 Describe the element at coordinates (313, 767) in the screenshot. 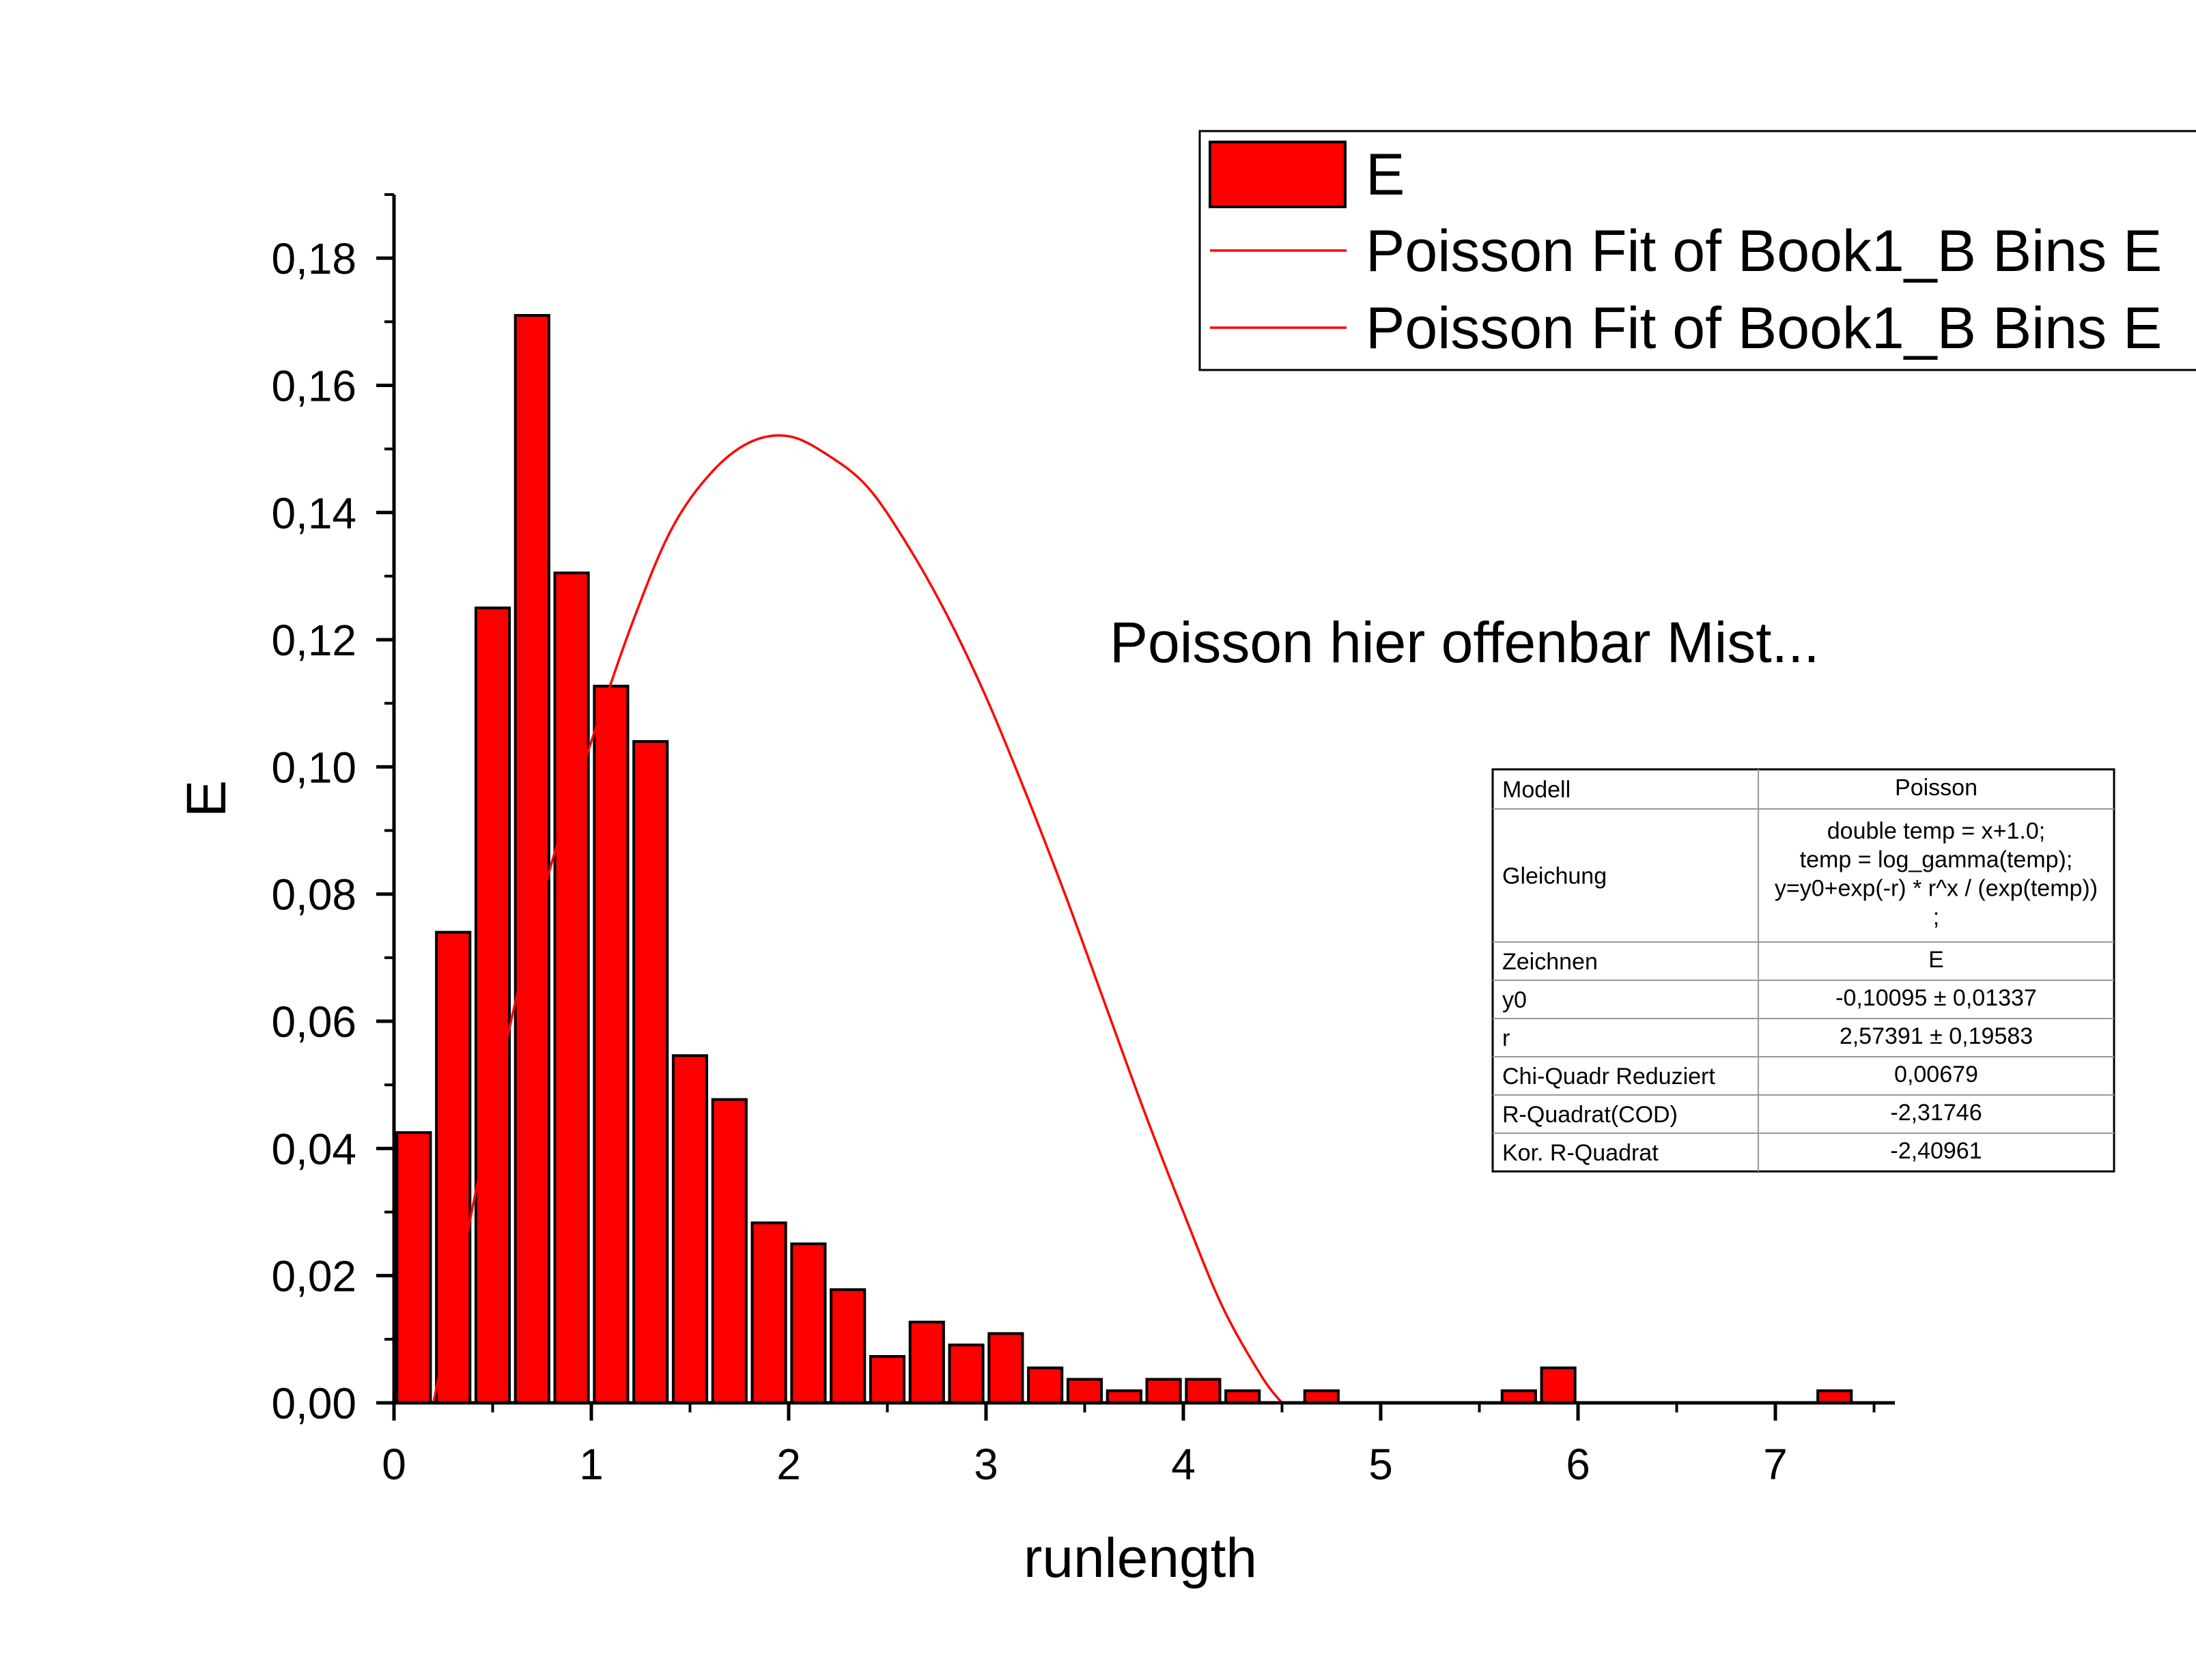

I see `y-tick-label: 0,10` at that location.